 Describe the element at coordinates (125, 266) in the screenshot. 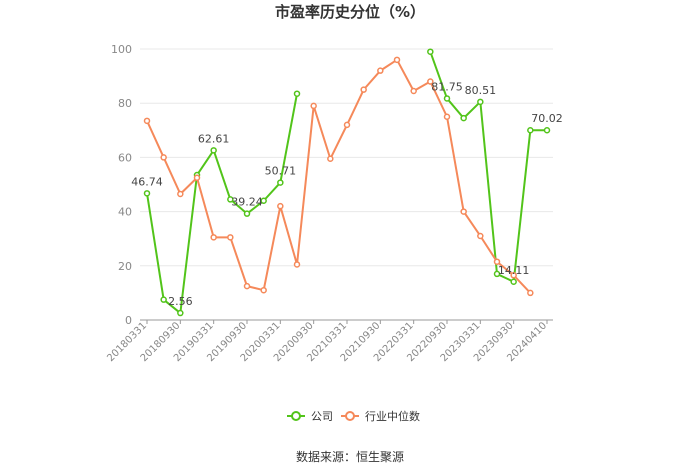

I see `y-tick-label: 20` at that location.